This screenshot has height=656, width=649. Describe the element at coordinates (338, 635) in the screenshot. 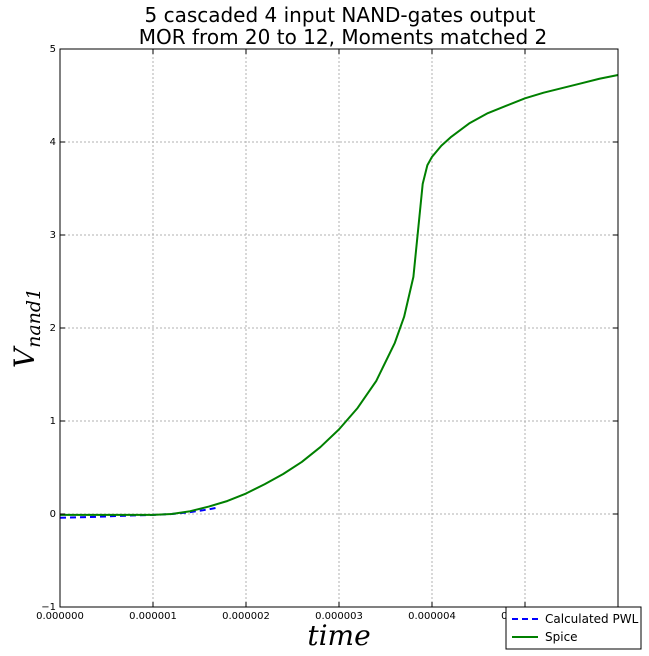

I see `x-axis-label: time` at that location.